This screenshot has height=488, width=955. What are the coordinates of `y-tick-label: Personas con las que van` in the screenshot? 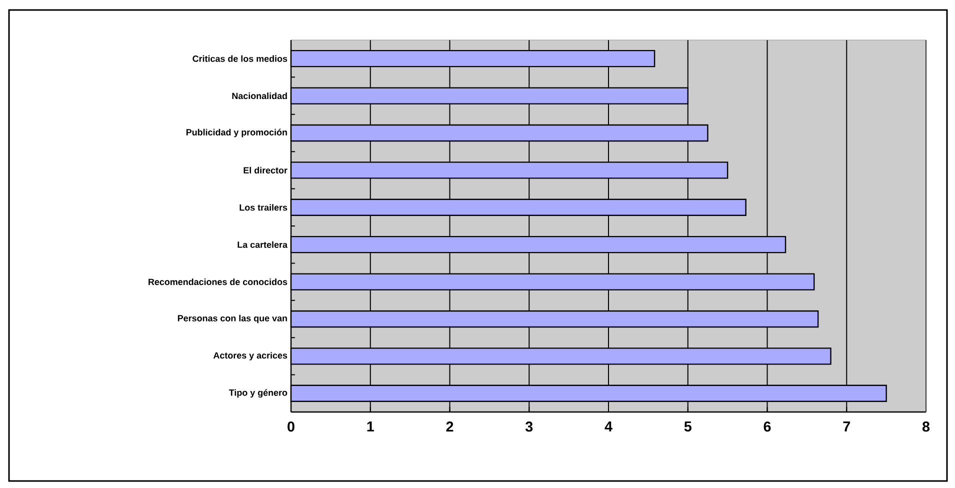 It's located at (232, 319).